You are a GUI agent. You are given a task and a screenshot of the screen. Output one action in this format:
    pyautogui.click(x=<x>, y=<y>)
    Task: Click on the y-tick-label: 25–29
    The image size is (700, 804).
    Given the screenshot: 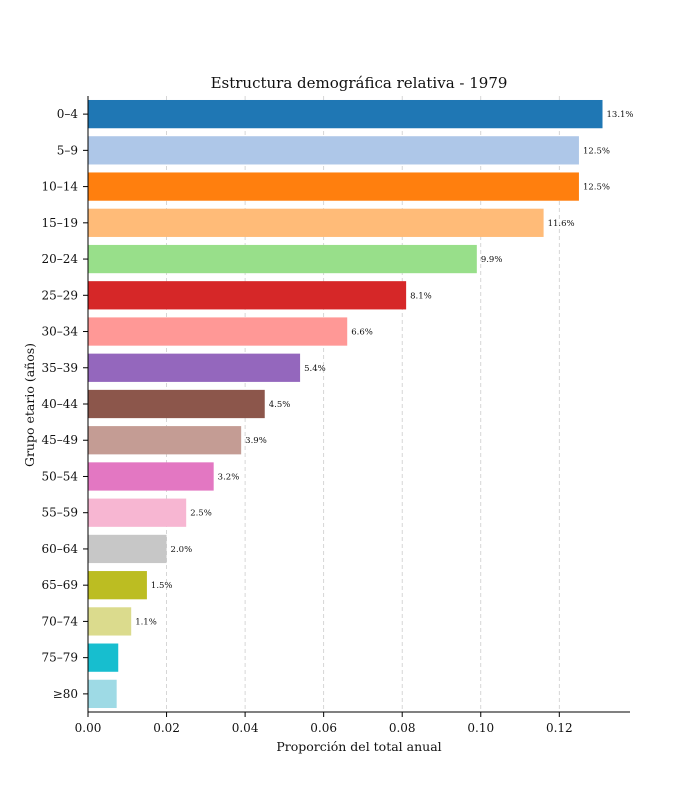 What is the action you would take?
    pyautogui.click(x=59, y=295)
    